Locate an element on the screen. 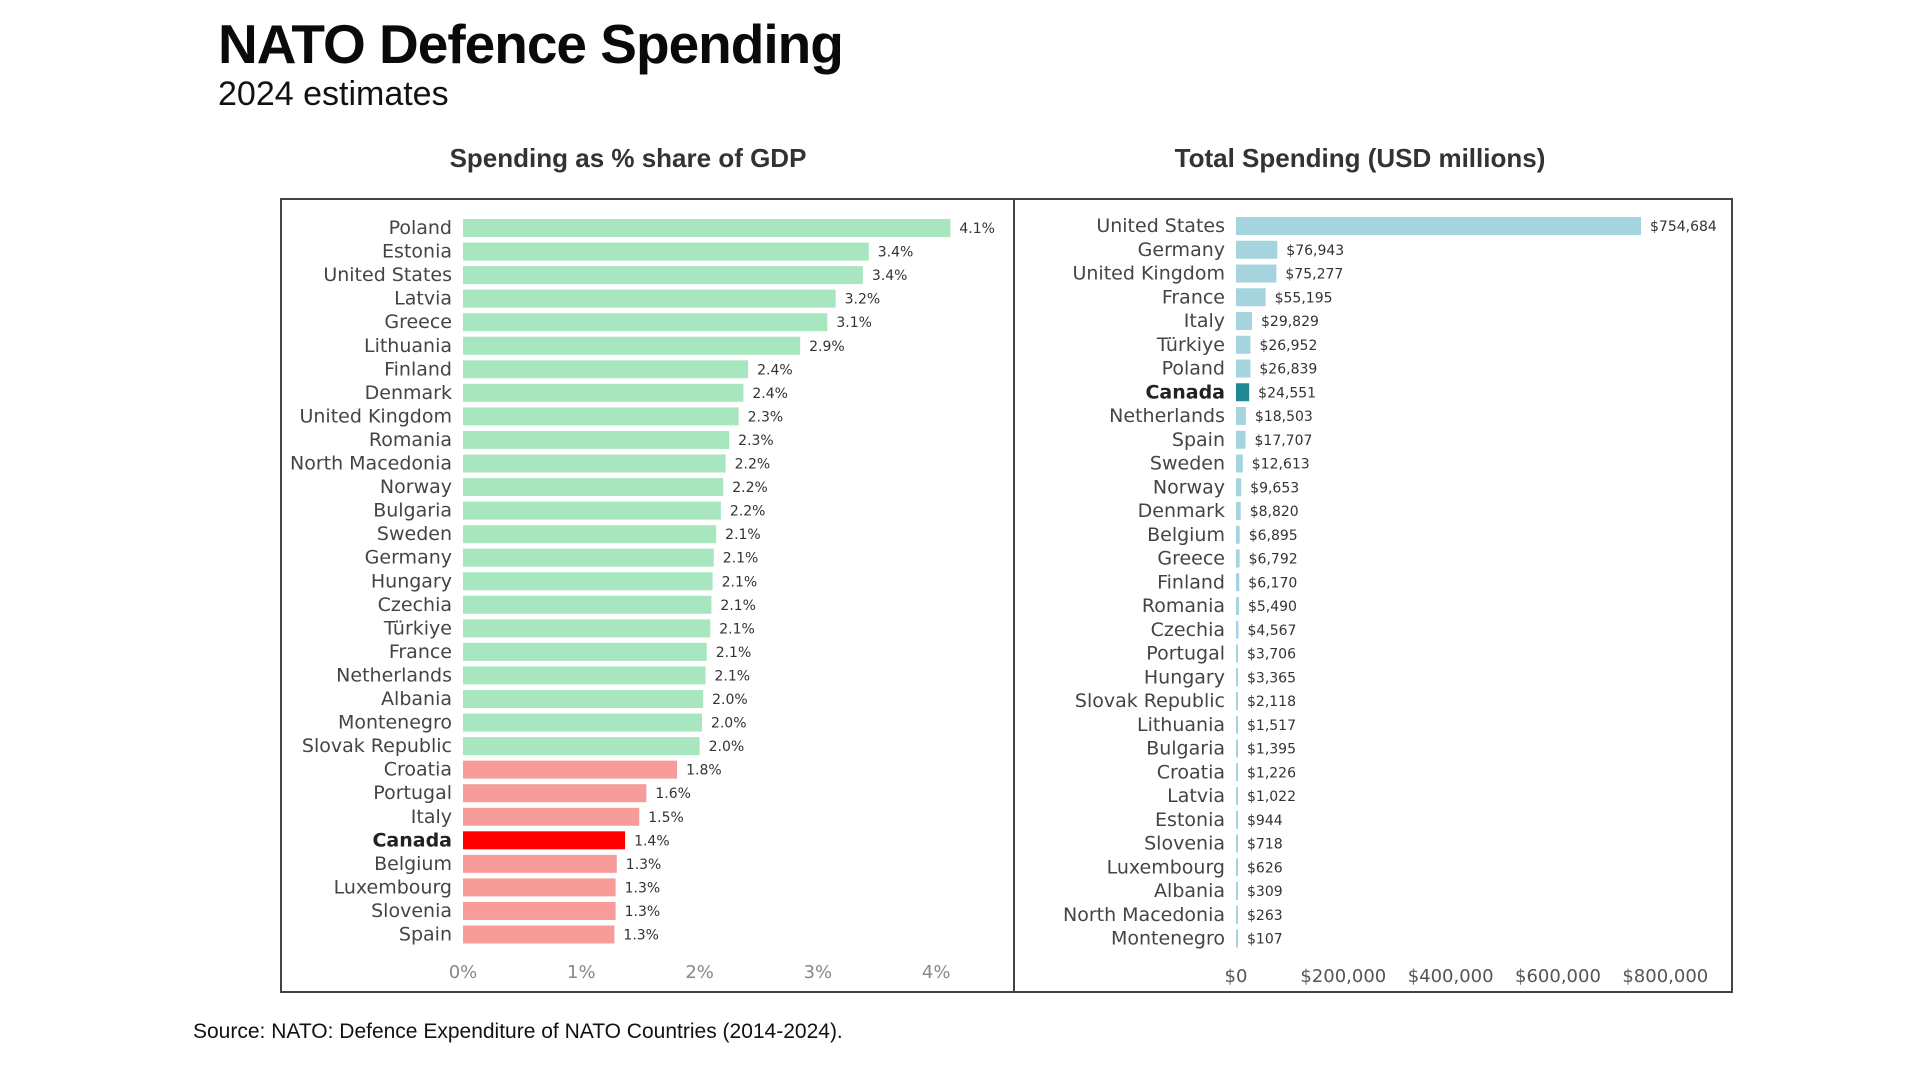 The height and width of the screenshot is (1080, 1920). total-axis-tick: $0 is located at coordinates (1236, 976).